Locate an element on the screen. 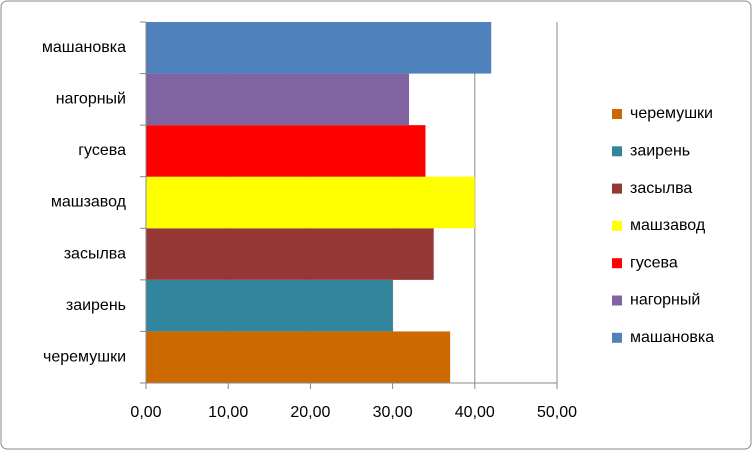 The width and height of the screenshot is (753, 451). legend-label: нагорный is located at coordinates (665, 300).